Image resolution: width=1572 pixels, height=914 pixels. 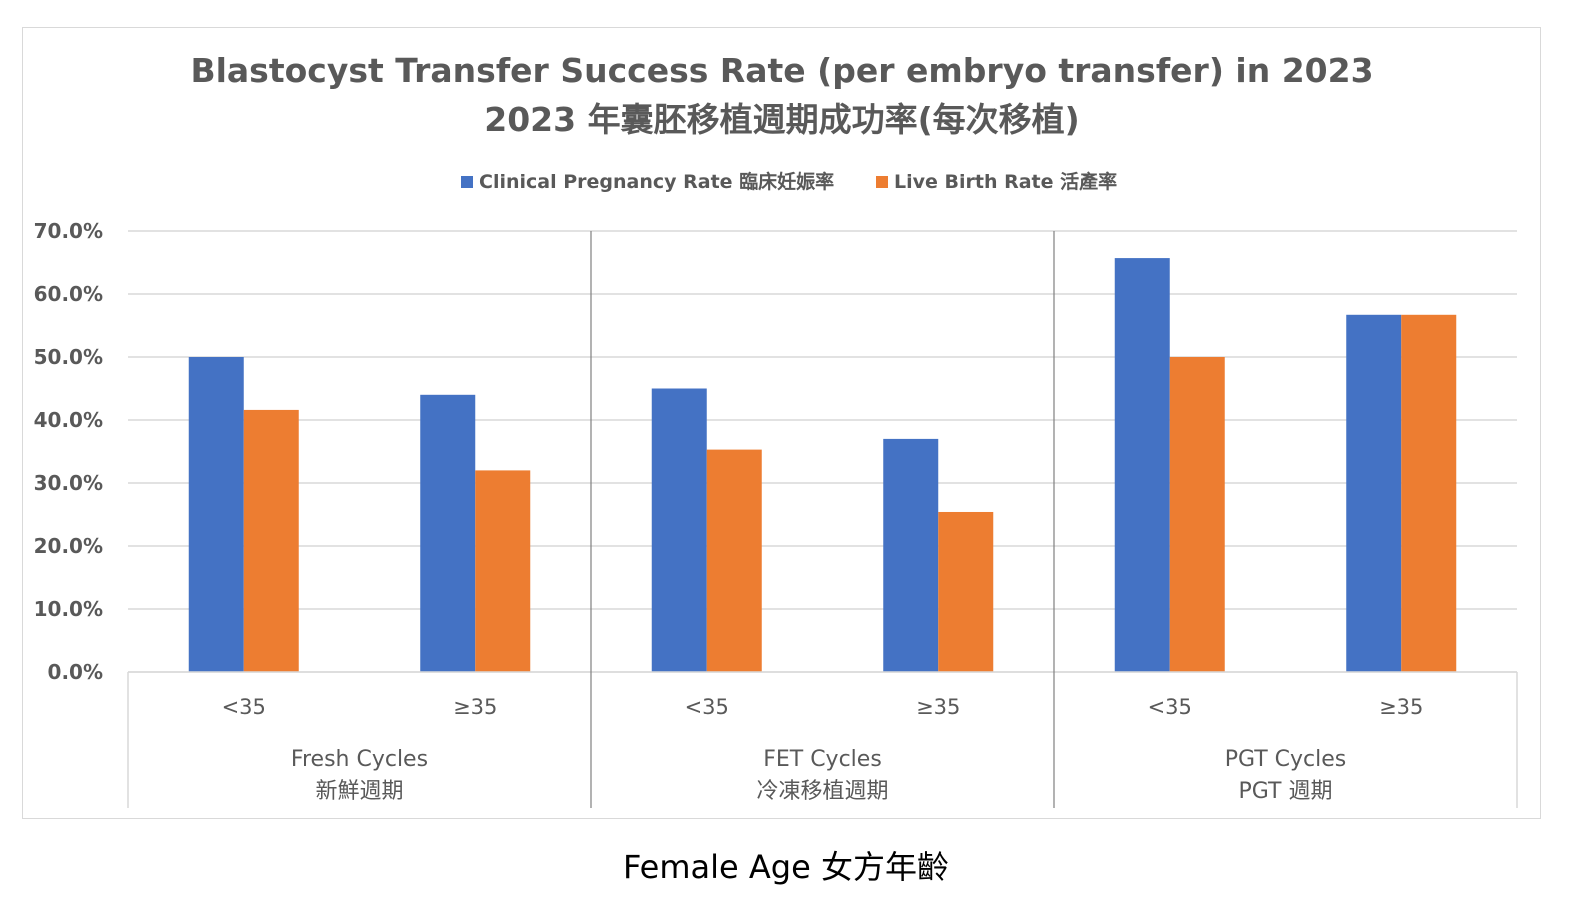 What do you see at coordinates (786, 867) in the screenshot?
I see `x-axis-title: Female Age 女方年齡` at bounding box center [786, 867].